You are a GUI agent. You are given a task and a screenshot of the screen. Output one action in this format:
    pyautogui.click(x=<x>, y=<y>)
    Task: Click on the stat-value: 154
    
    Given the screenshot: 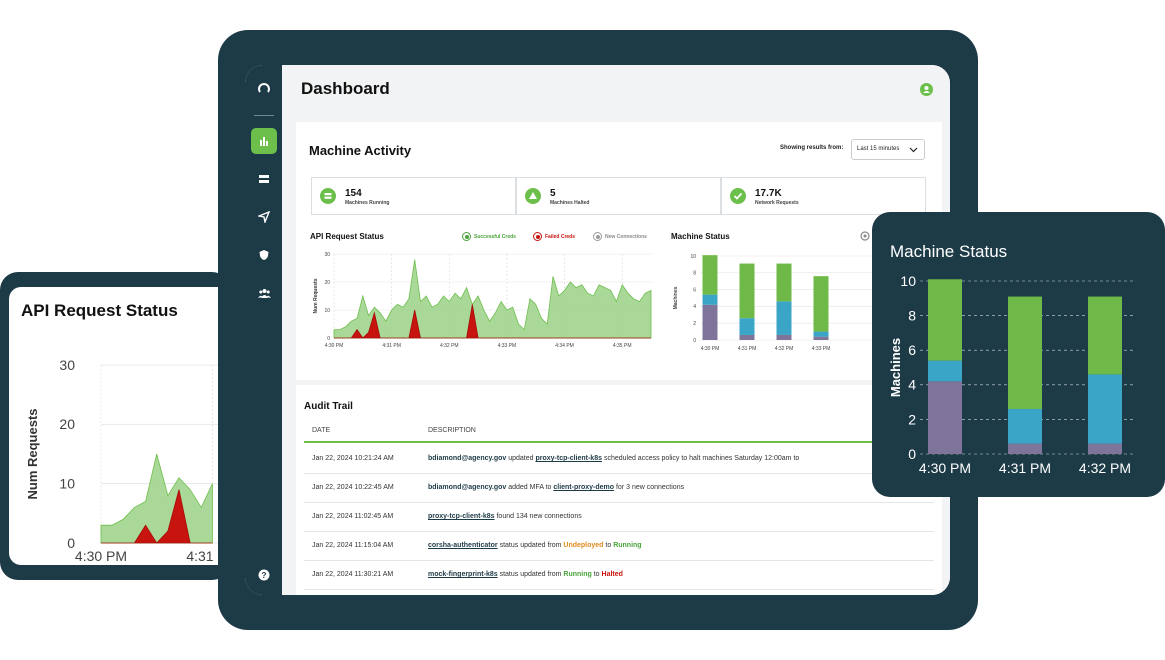 What is the action you would take?
    pyautogui.click(x=353, y=193)
    